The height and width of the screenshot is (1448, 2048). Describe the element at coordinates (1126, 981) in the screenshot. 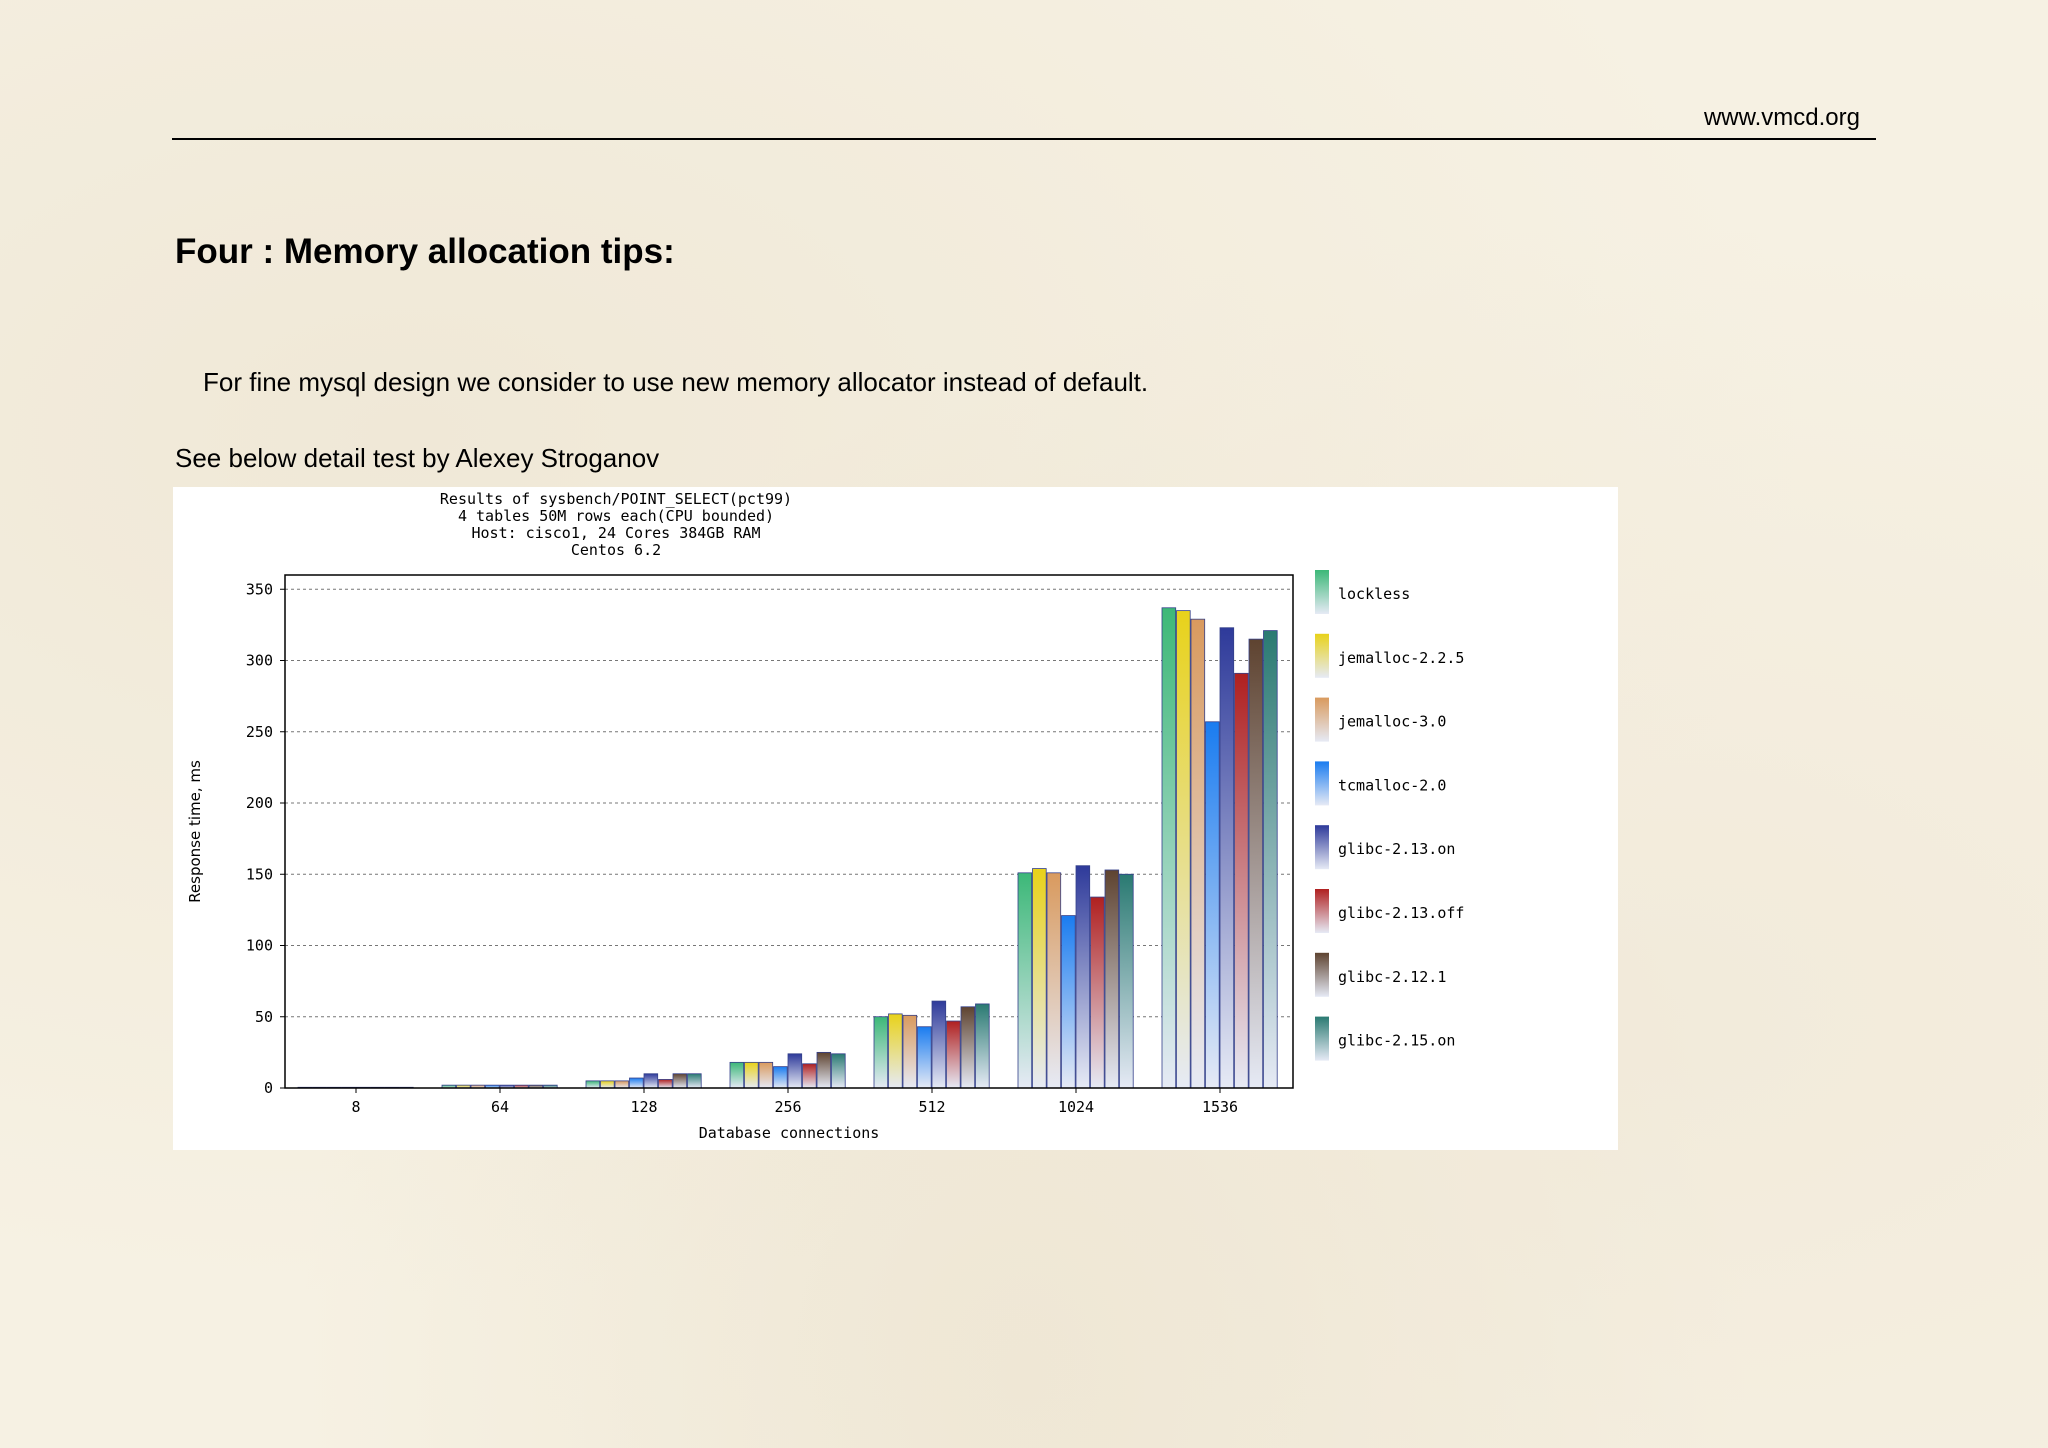

I see `bar-glibc-2.15.on-1024` at that location.